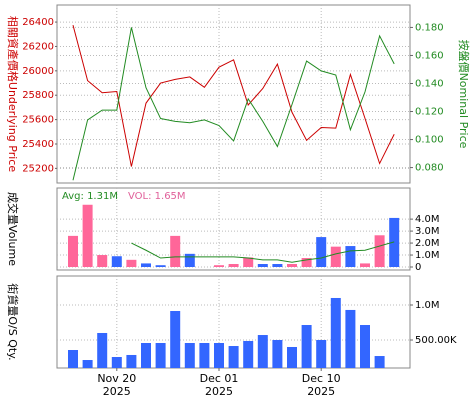  What do you see at coordinates (464, 94) in the screenshot?
I see `y2-axis-label: 按盤價Nominal Price` at bounding box center [464, 94].